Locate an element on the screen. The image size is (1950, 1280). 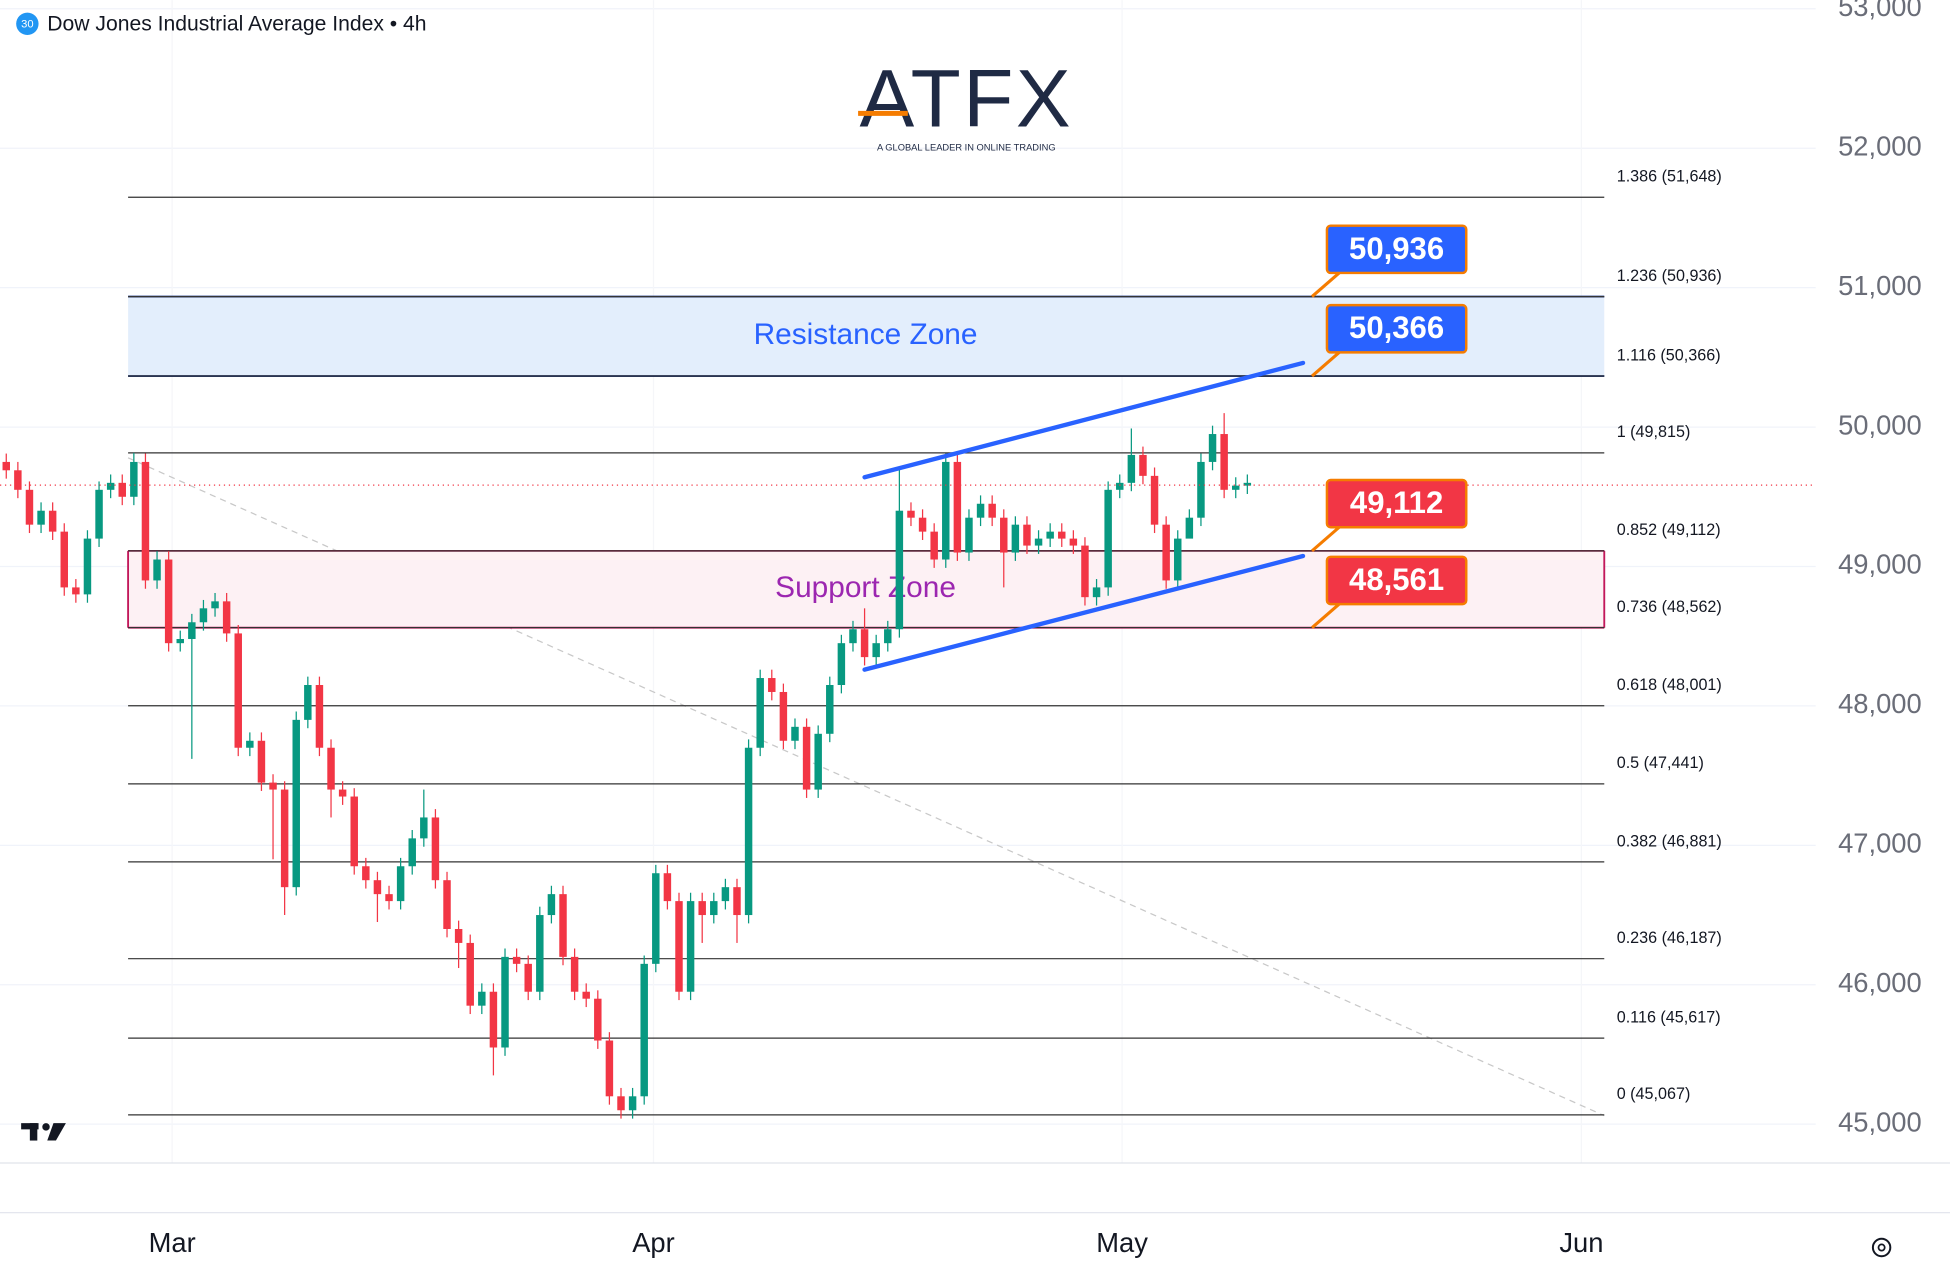
fib-label: 0.736 (48,562) is located at coordinates (1669, 607).